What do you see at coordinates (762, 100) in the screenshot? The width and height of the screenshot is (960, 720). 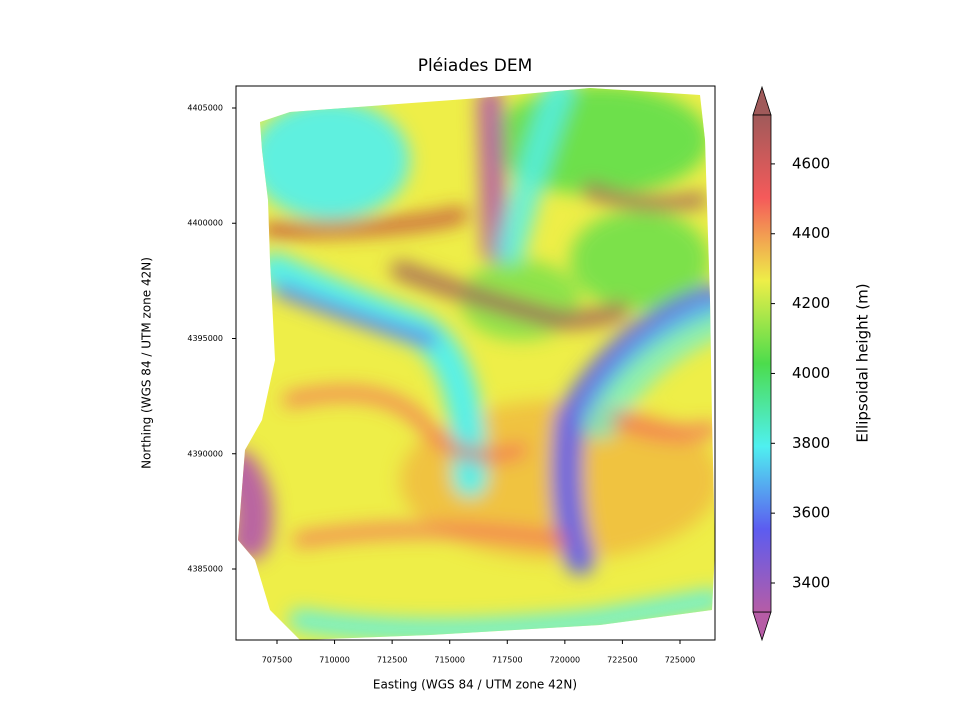 I see `colorbar-extend-top` at bounding box center [762, 100].